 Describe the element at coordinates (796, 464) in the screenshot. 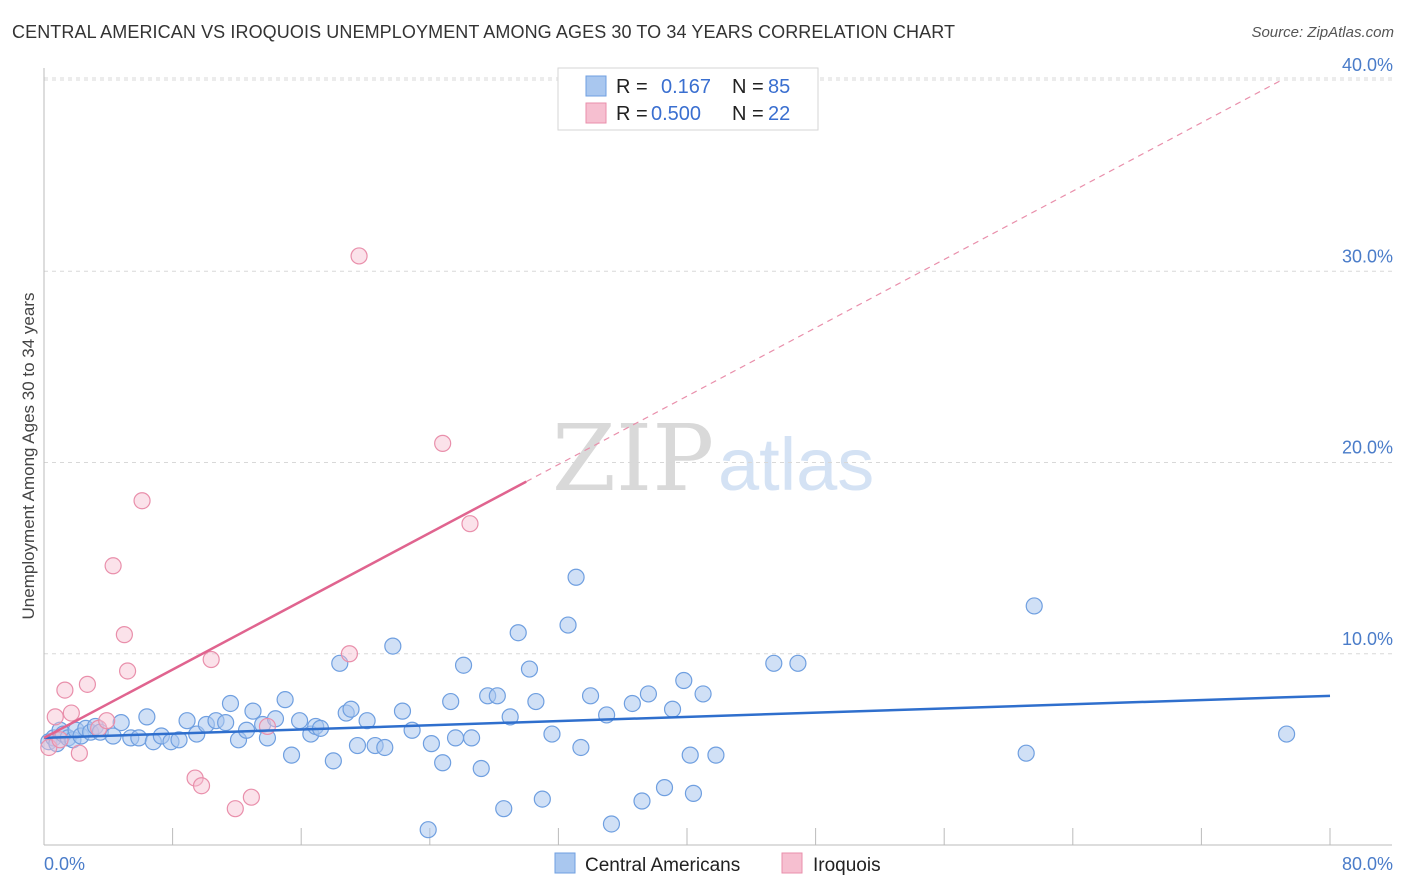

I see `watermark-atlas: atlas` at that location.